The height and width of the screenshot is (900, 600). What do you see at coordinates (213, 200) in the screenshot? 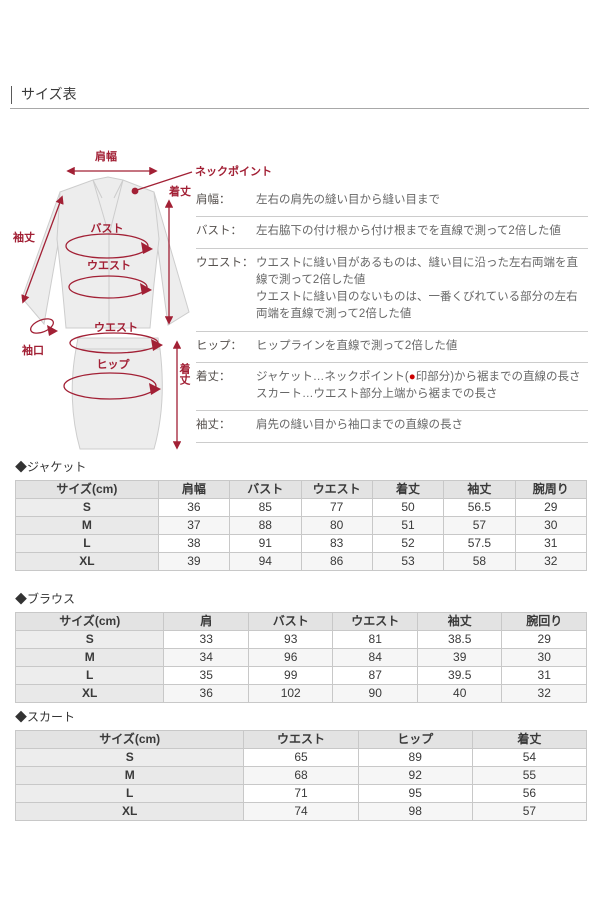
I see `definition-term: 肩幅：` at bounding box center [213, 200].